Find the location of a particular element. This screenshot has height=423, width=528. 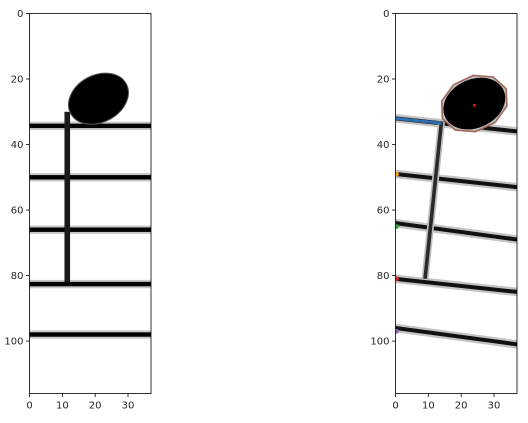

image-content is located at coordinates (90, 205).